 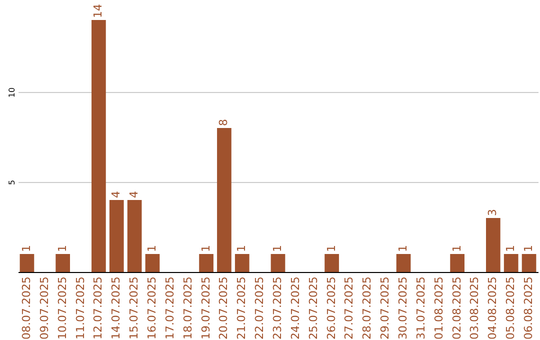 I want to click on y-tick-label: 5, so click(x=12, y=183).